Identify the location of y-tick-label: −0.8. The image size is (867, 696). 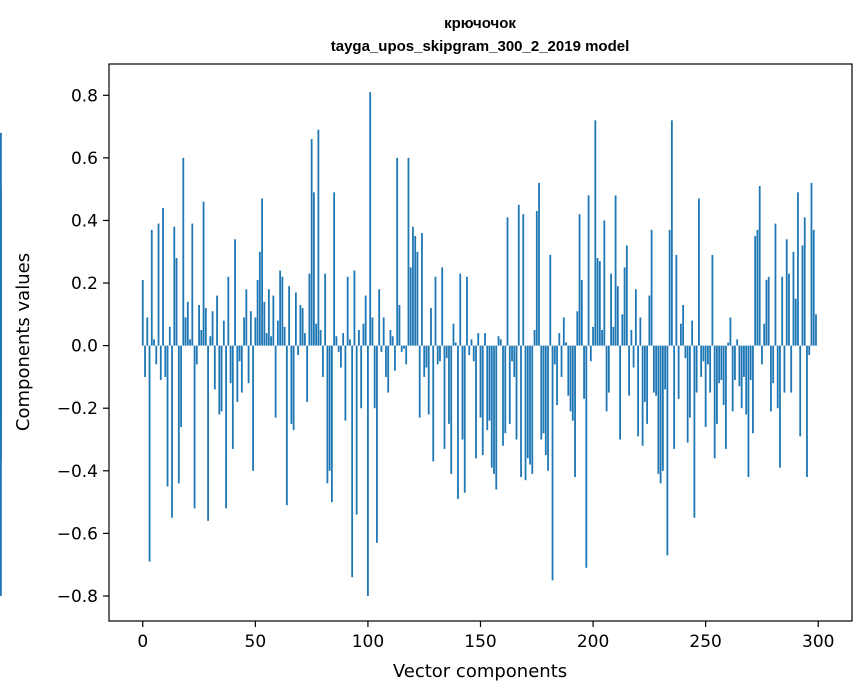
(77, 597).